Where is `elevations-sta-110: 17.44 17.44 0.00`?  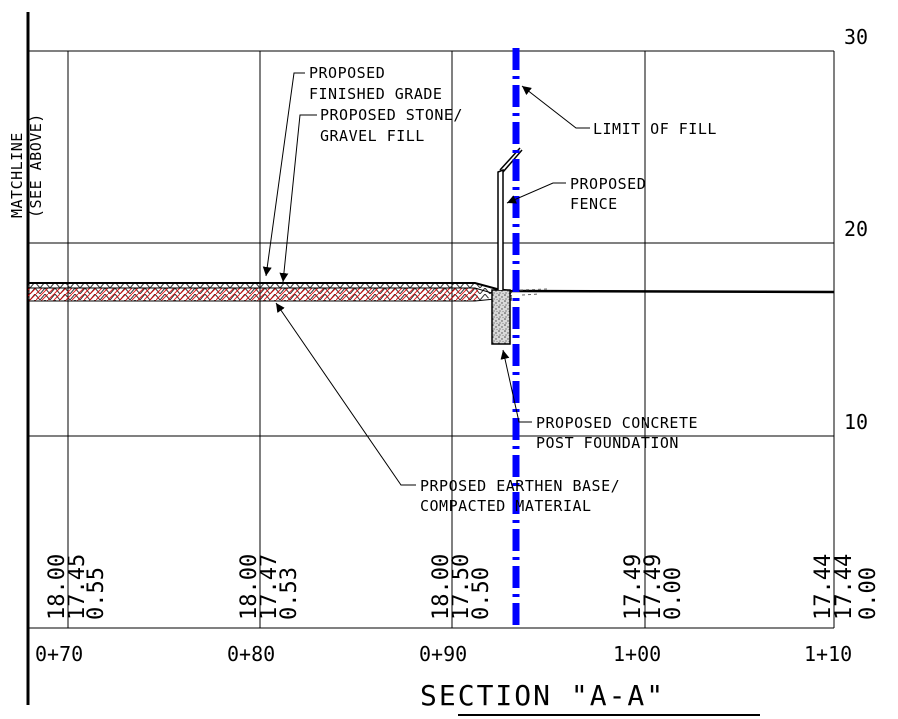
elevations-sta-110: 17.44 17.44 0.00 is located at coordinates (846, 587).